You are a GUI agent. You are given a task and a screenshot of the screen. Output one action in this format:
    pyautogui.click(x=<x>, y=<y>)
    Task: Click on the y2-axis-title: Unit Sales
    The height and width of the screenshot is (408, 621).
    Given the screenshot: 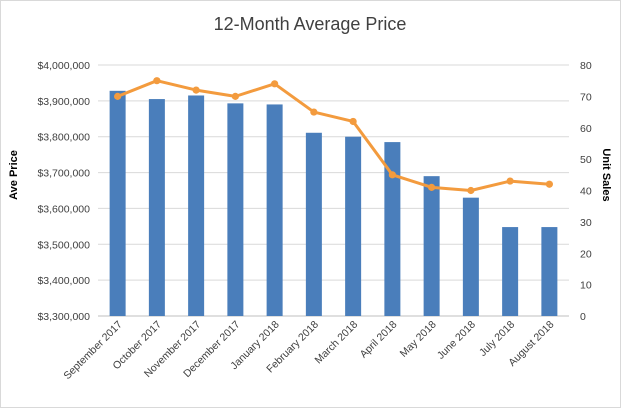 What is the action you would take?
    pyautogui.click(x=606, y=174)
    